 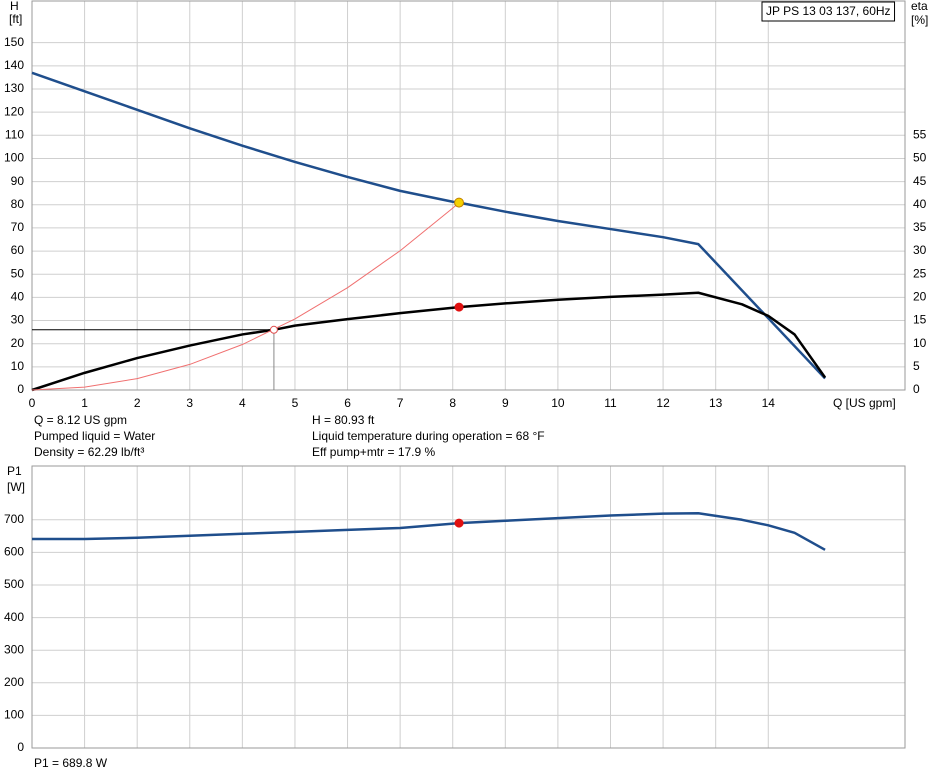 I want to click on y-tick-label: 120, so click(x=14, y=111).